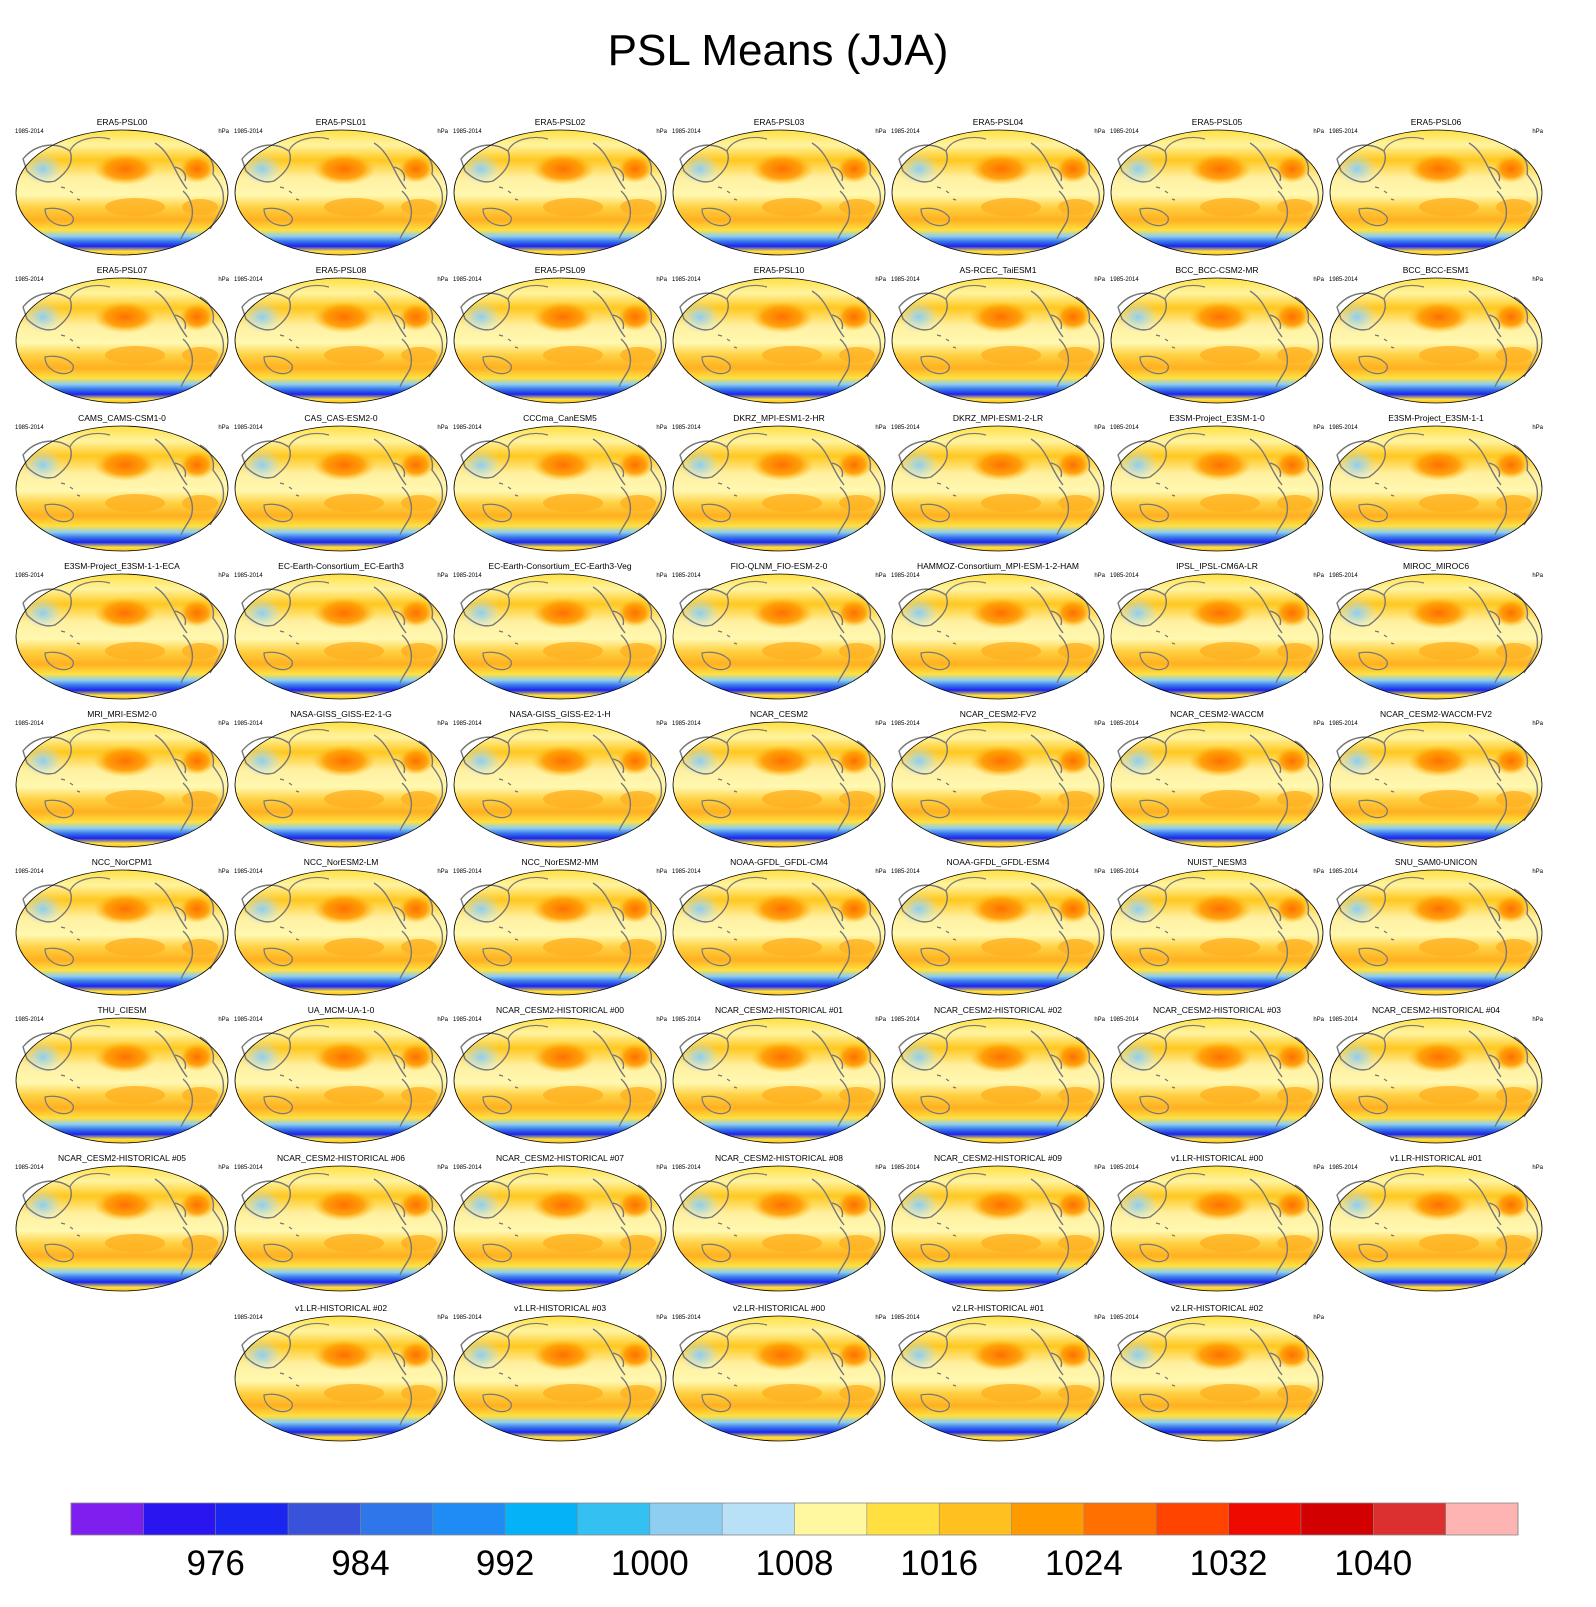 This screenshot has width=1596, height=1607. What do you see at coordinates (122, 566) in the screenshot?
I see `panel-title: E3SM-Project_E3SM-1-1-ECA` at bounding box center [122, 566].